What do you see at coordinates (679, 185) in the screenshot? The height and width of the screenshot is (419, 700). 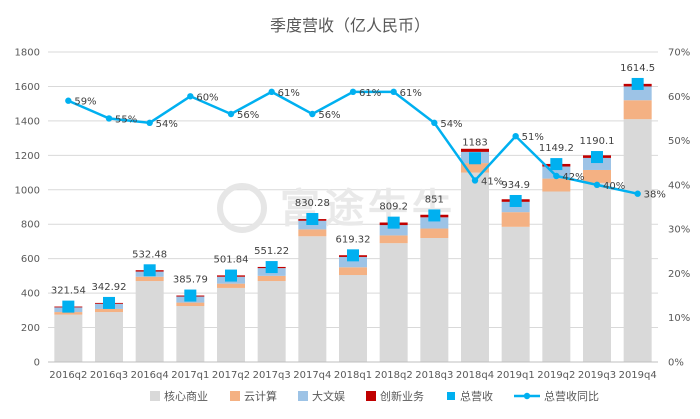 I see `y-right-tick-label: 40%` at bounding box center [679, 185].